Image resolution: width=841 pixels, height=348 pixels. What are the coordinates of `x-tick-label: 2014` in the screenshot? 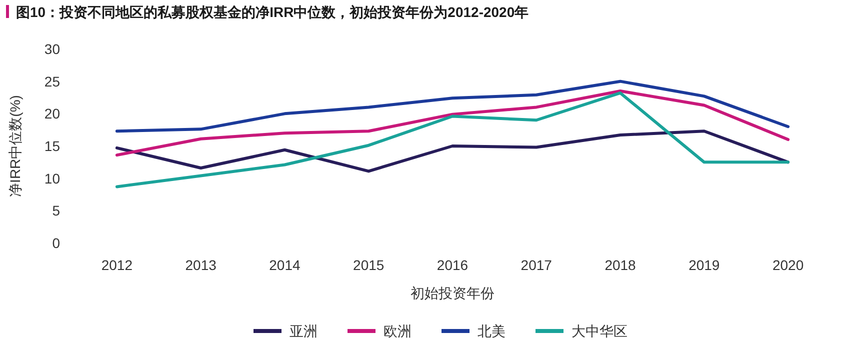 It's located at (285, 265).